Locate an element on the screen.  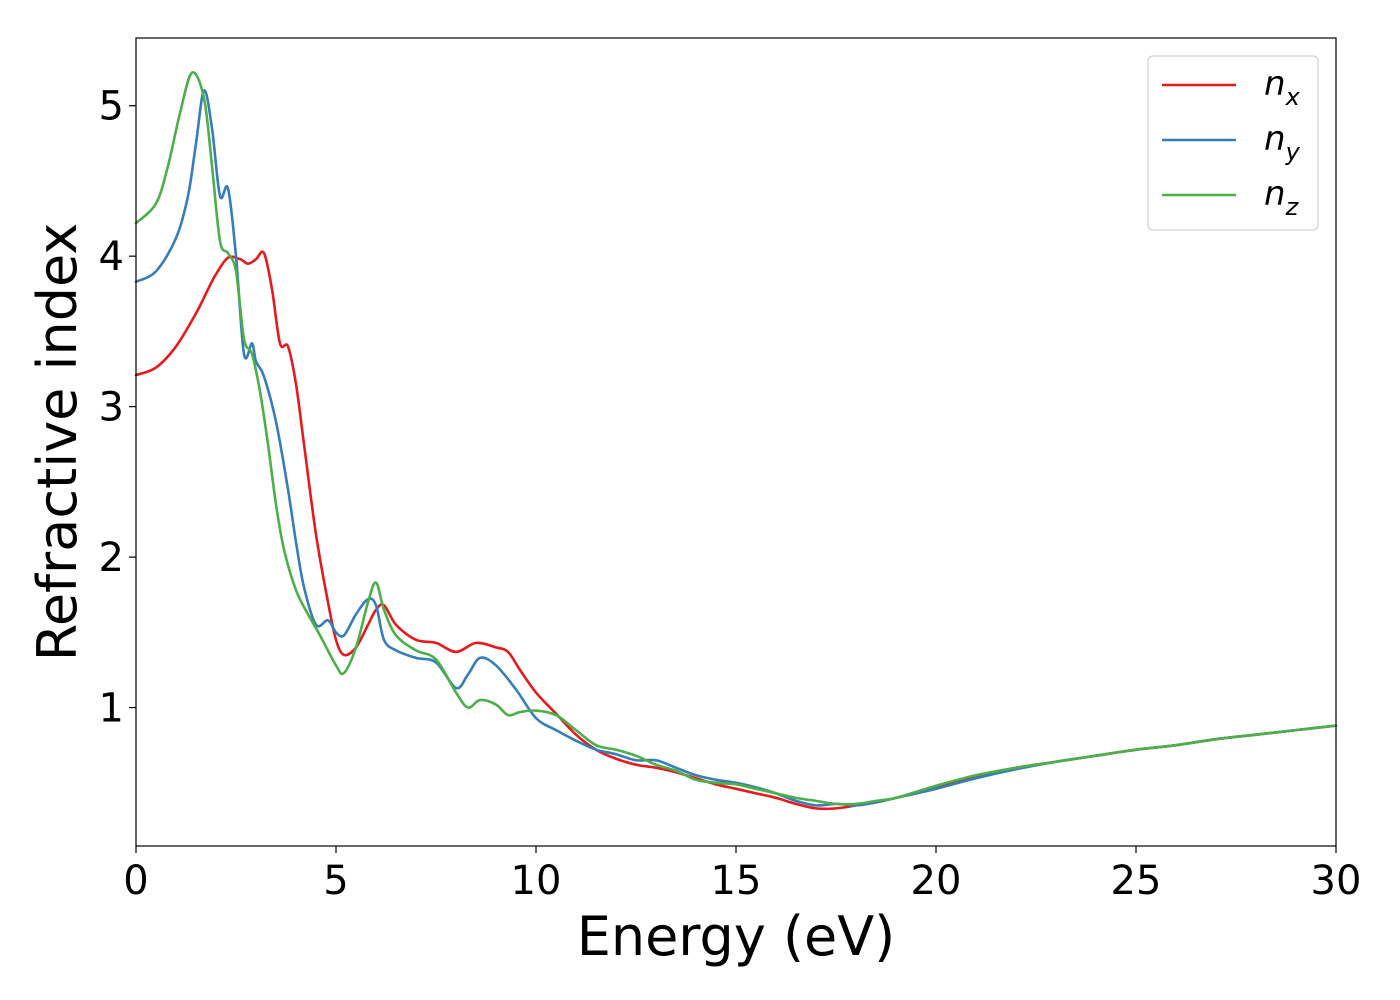
legend-label-subscript: z is located at coordinates (1292, 207).